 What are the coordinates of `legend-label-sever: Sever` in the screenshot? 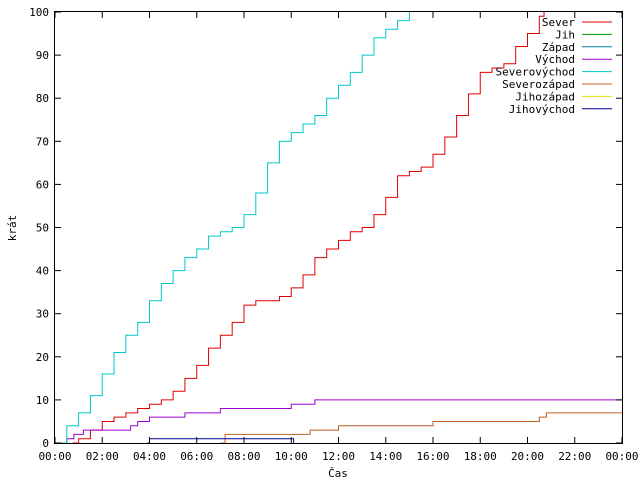 It's located at (558, 22).